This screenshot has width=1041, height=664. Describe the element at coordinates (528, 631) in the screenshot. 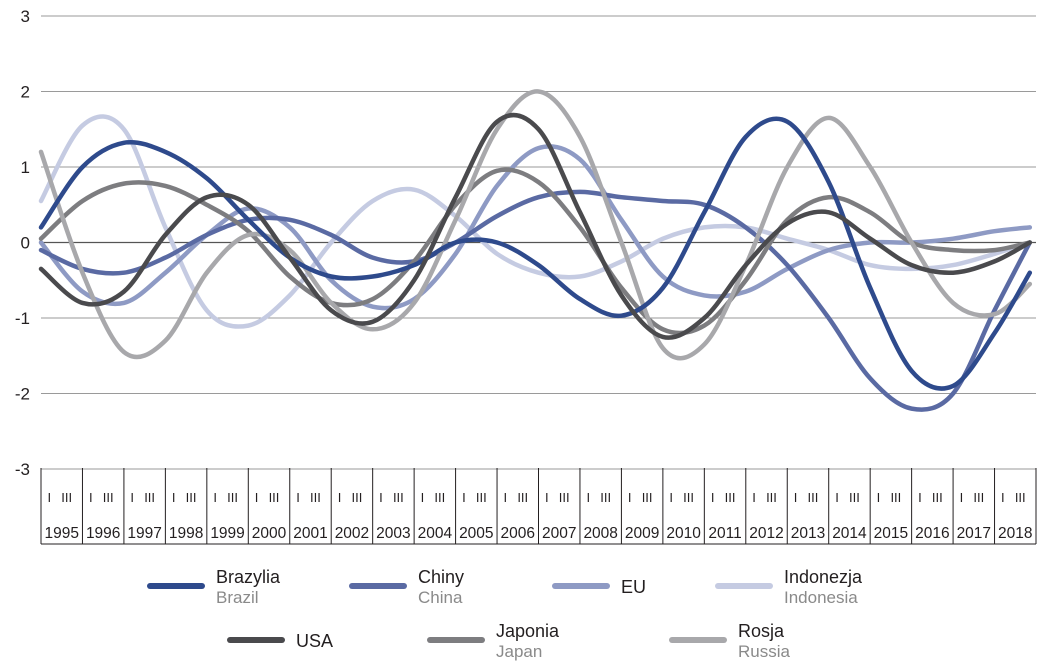

I see `legend-label: Japonia` at that location.